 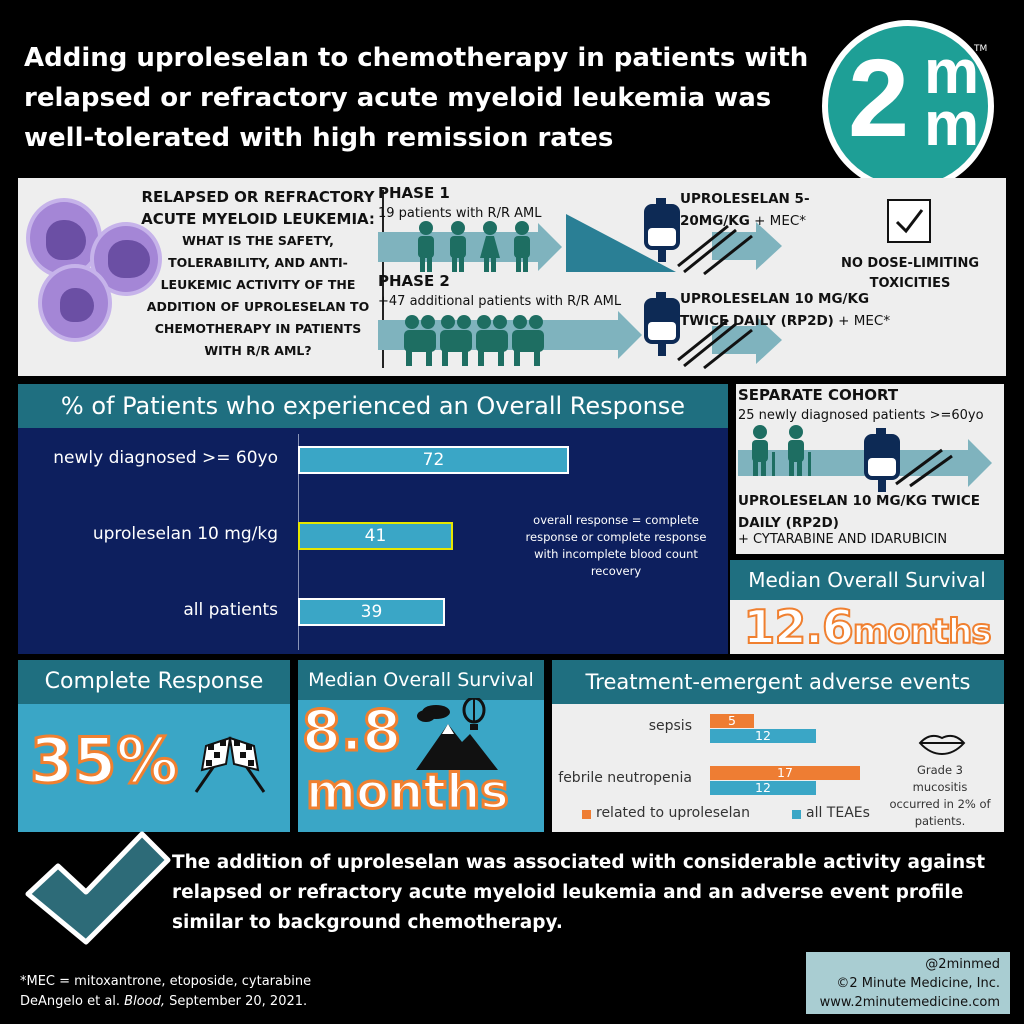 I want to click on legend-related-label: related to uproleselan, so click(x=673, y=813).